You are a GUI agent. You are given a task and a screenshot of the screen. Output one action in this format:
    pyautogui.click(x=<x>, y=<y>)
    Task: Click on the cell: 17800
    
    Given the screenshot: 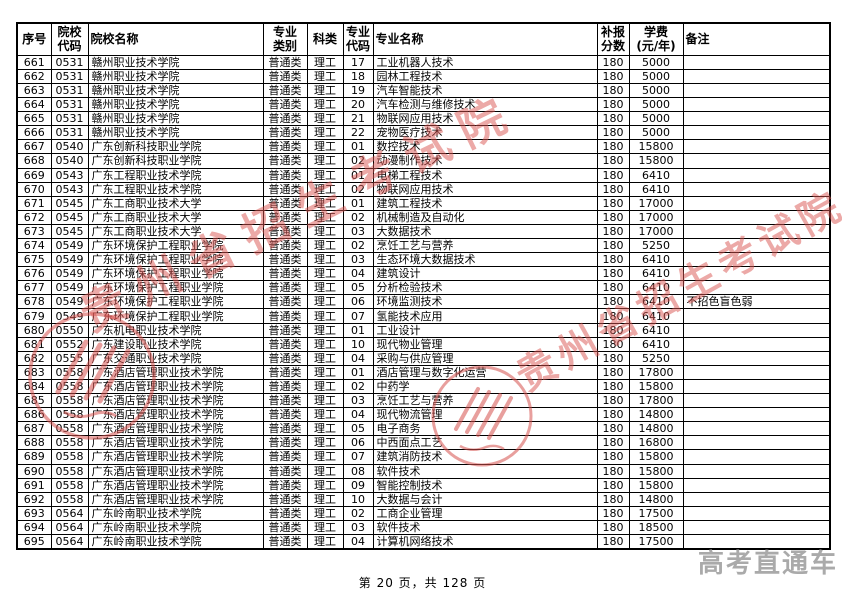 What is the action you would take?
    pyautogui.click(x=656, y=401)
    